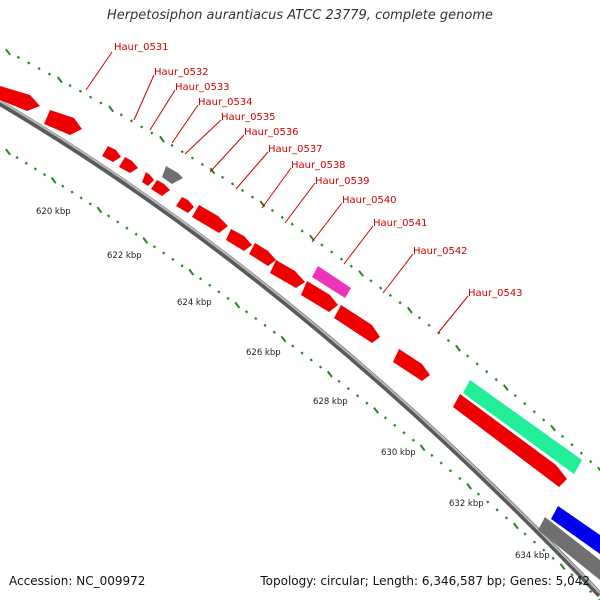  What do you see at coordinates (342, 181) in the screenshot?
I see `gene-label-0539: Haur_0539` at bounding box center [342, 181].